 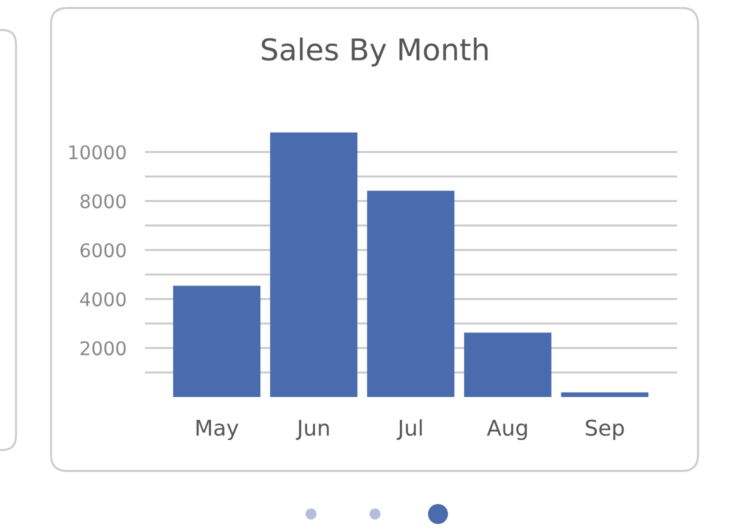 What do you see at coordinates (103, 348) in the screenshot?
I see `y-tick-label: 2000` at bounding box center [103, 348].